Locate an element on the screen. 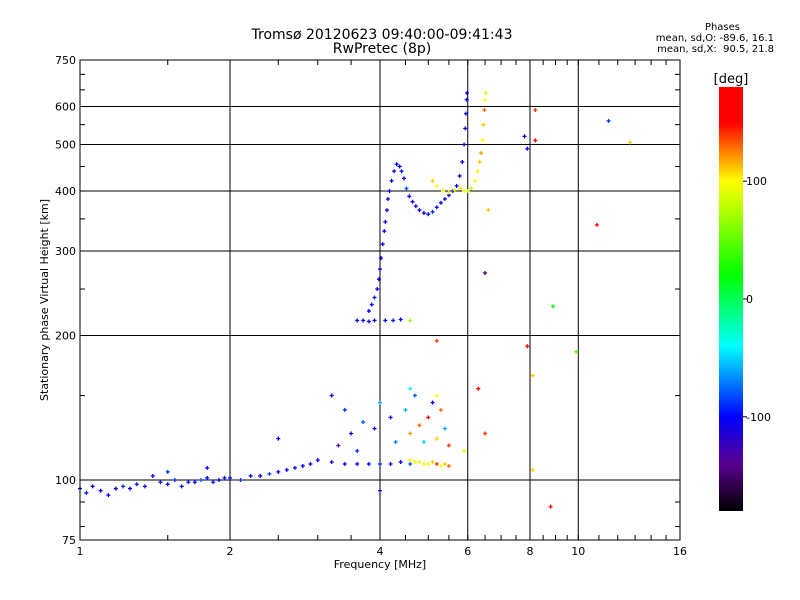  x-axis-label: Frequency [MHz] is located at coordinates (380, 564).